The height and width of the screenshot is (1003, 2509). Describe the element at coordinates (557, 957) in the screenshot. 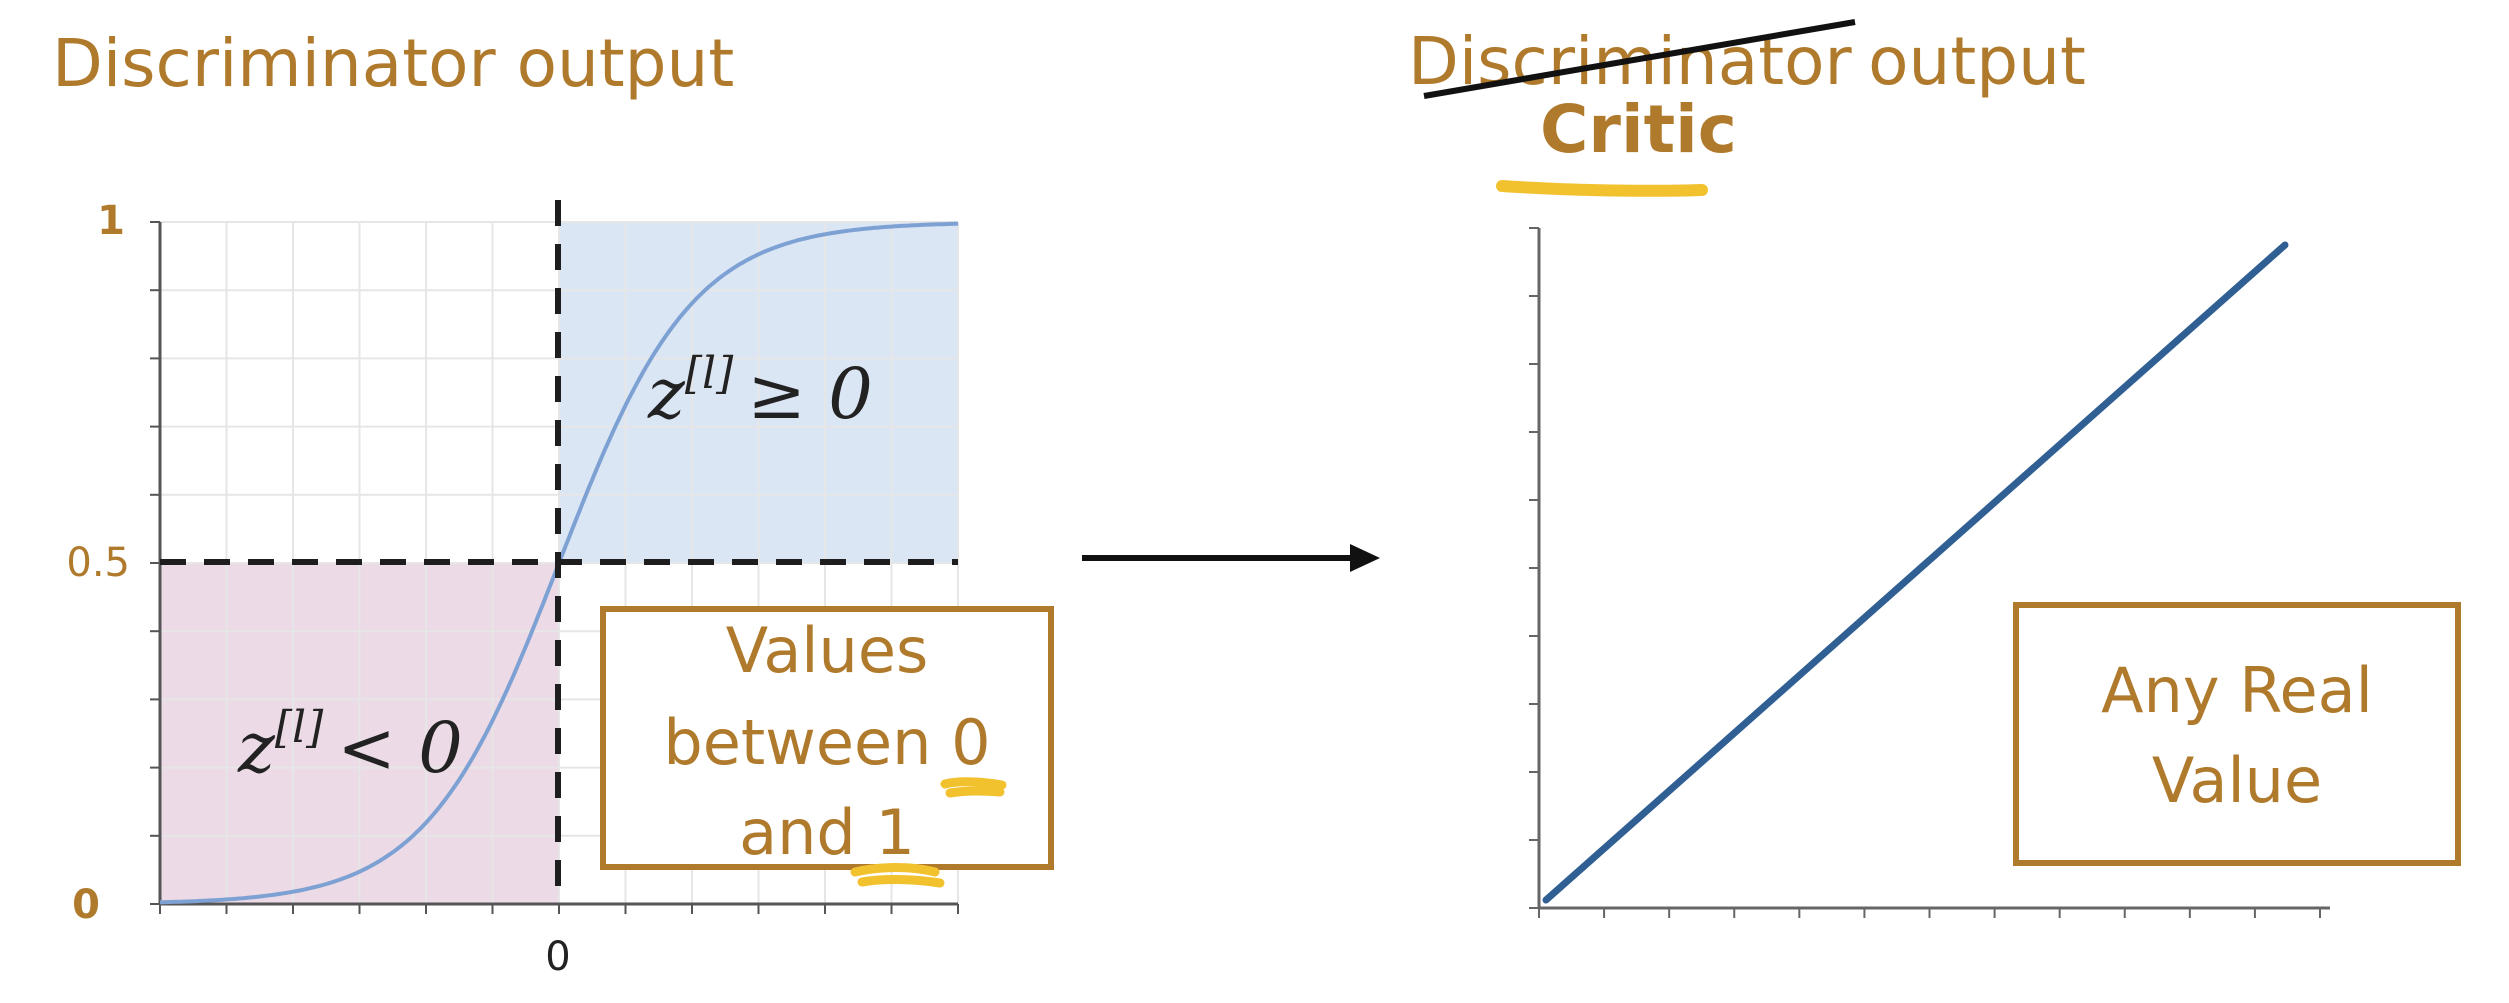

I see `x-tick-0: 0` at that location.